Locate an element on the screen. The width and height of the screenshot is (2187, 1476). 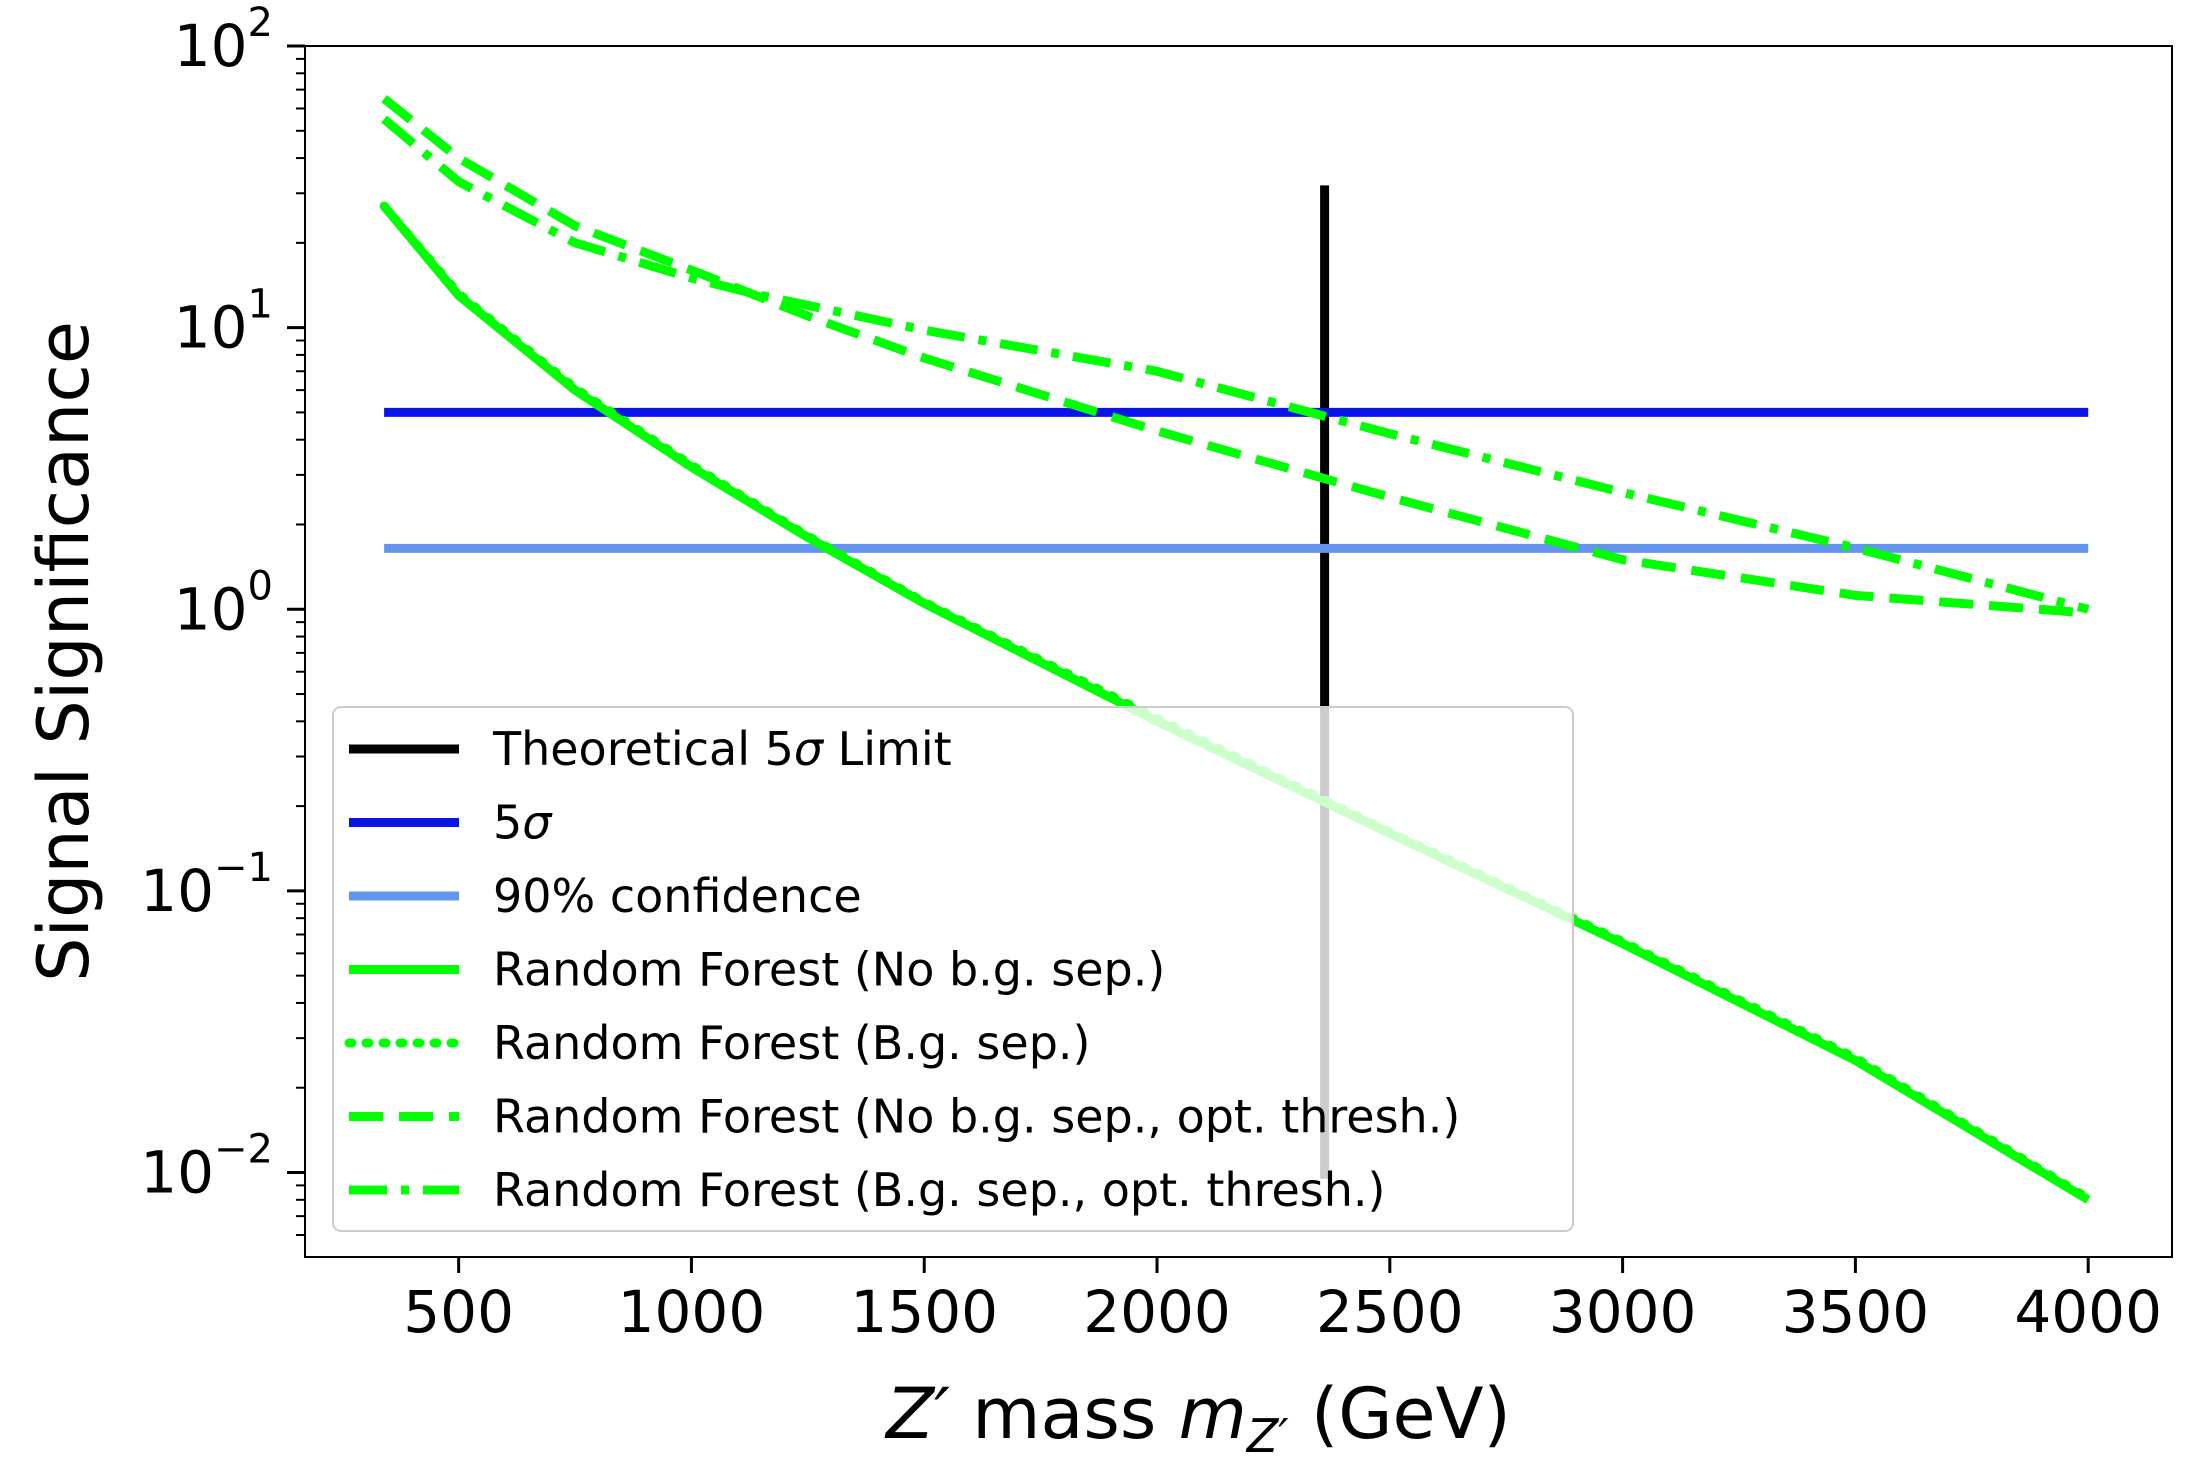
x-label-subscript: Z′ is located at coordinates (1267, 1436).